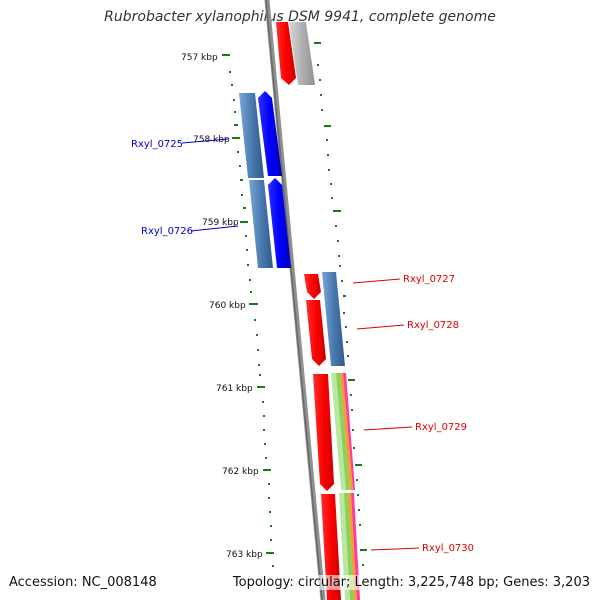  I want to click on genome-backbone, so click(295, 300).